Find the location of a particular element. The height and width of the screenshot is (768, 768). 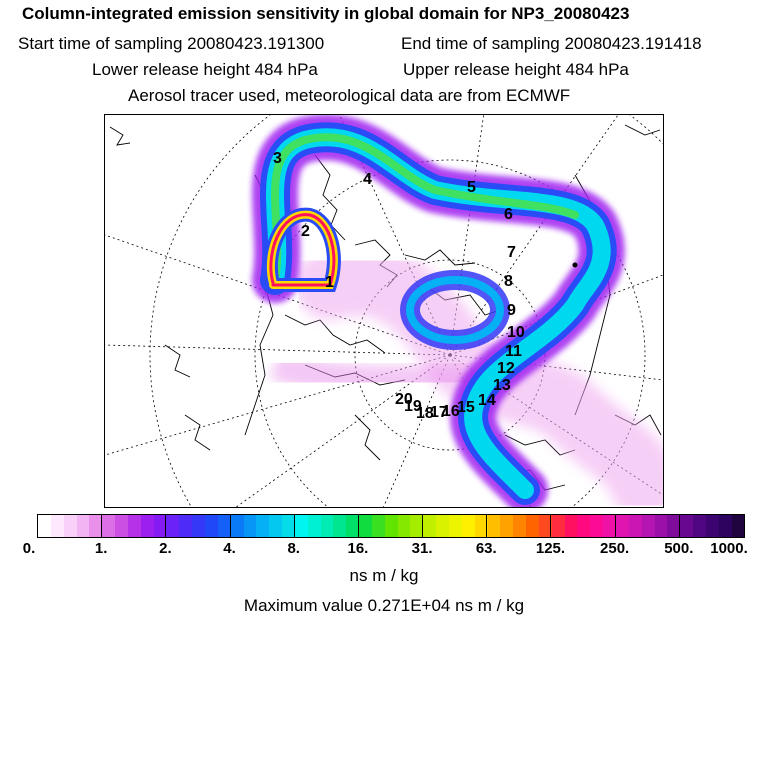

colorbar-tick-label: 1. is located at coordinates (101, 548).